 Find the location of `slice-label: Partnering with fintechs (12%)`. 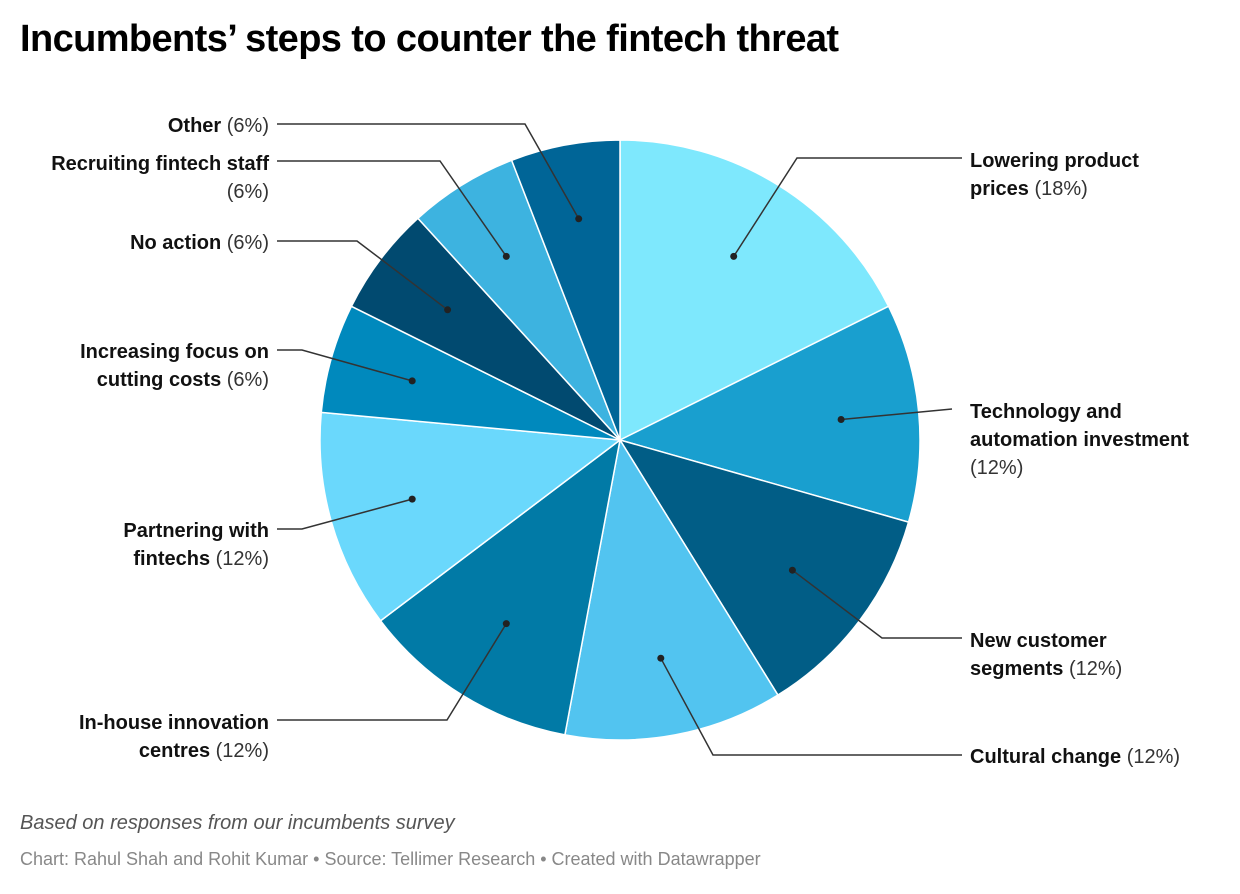

slice-label: Partnering with fintechs (12%) is located at coordinates (196, 545).